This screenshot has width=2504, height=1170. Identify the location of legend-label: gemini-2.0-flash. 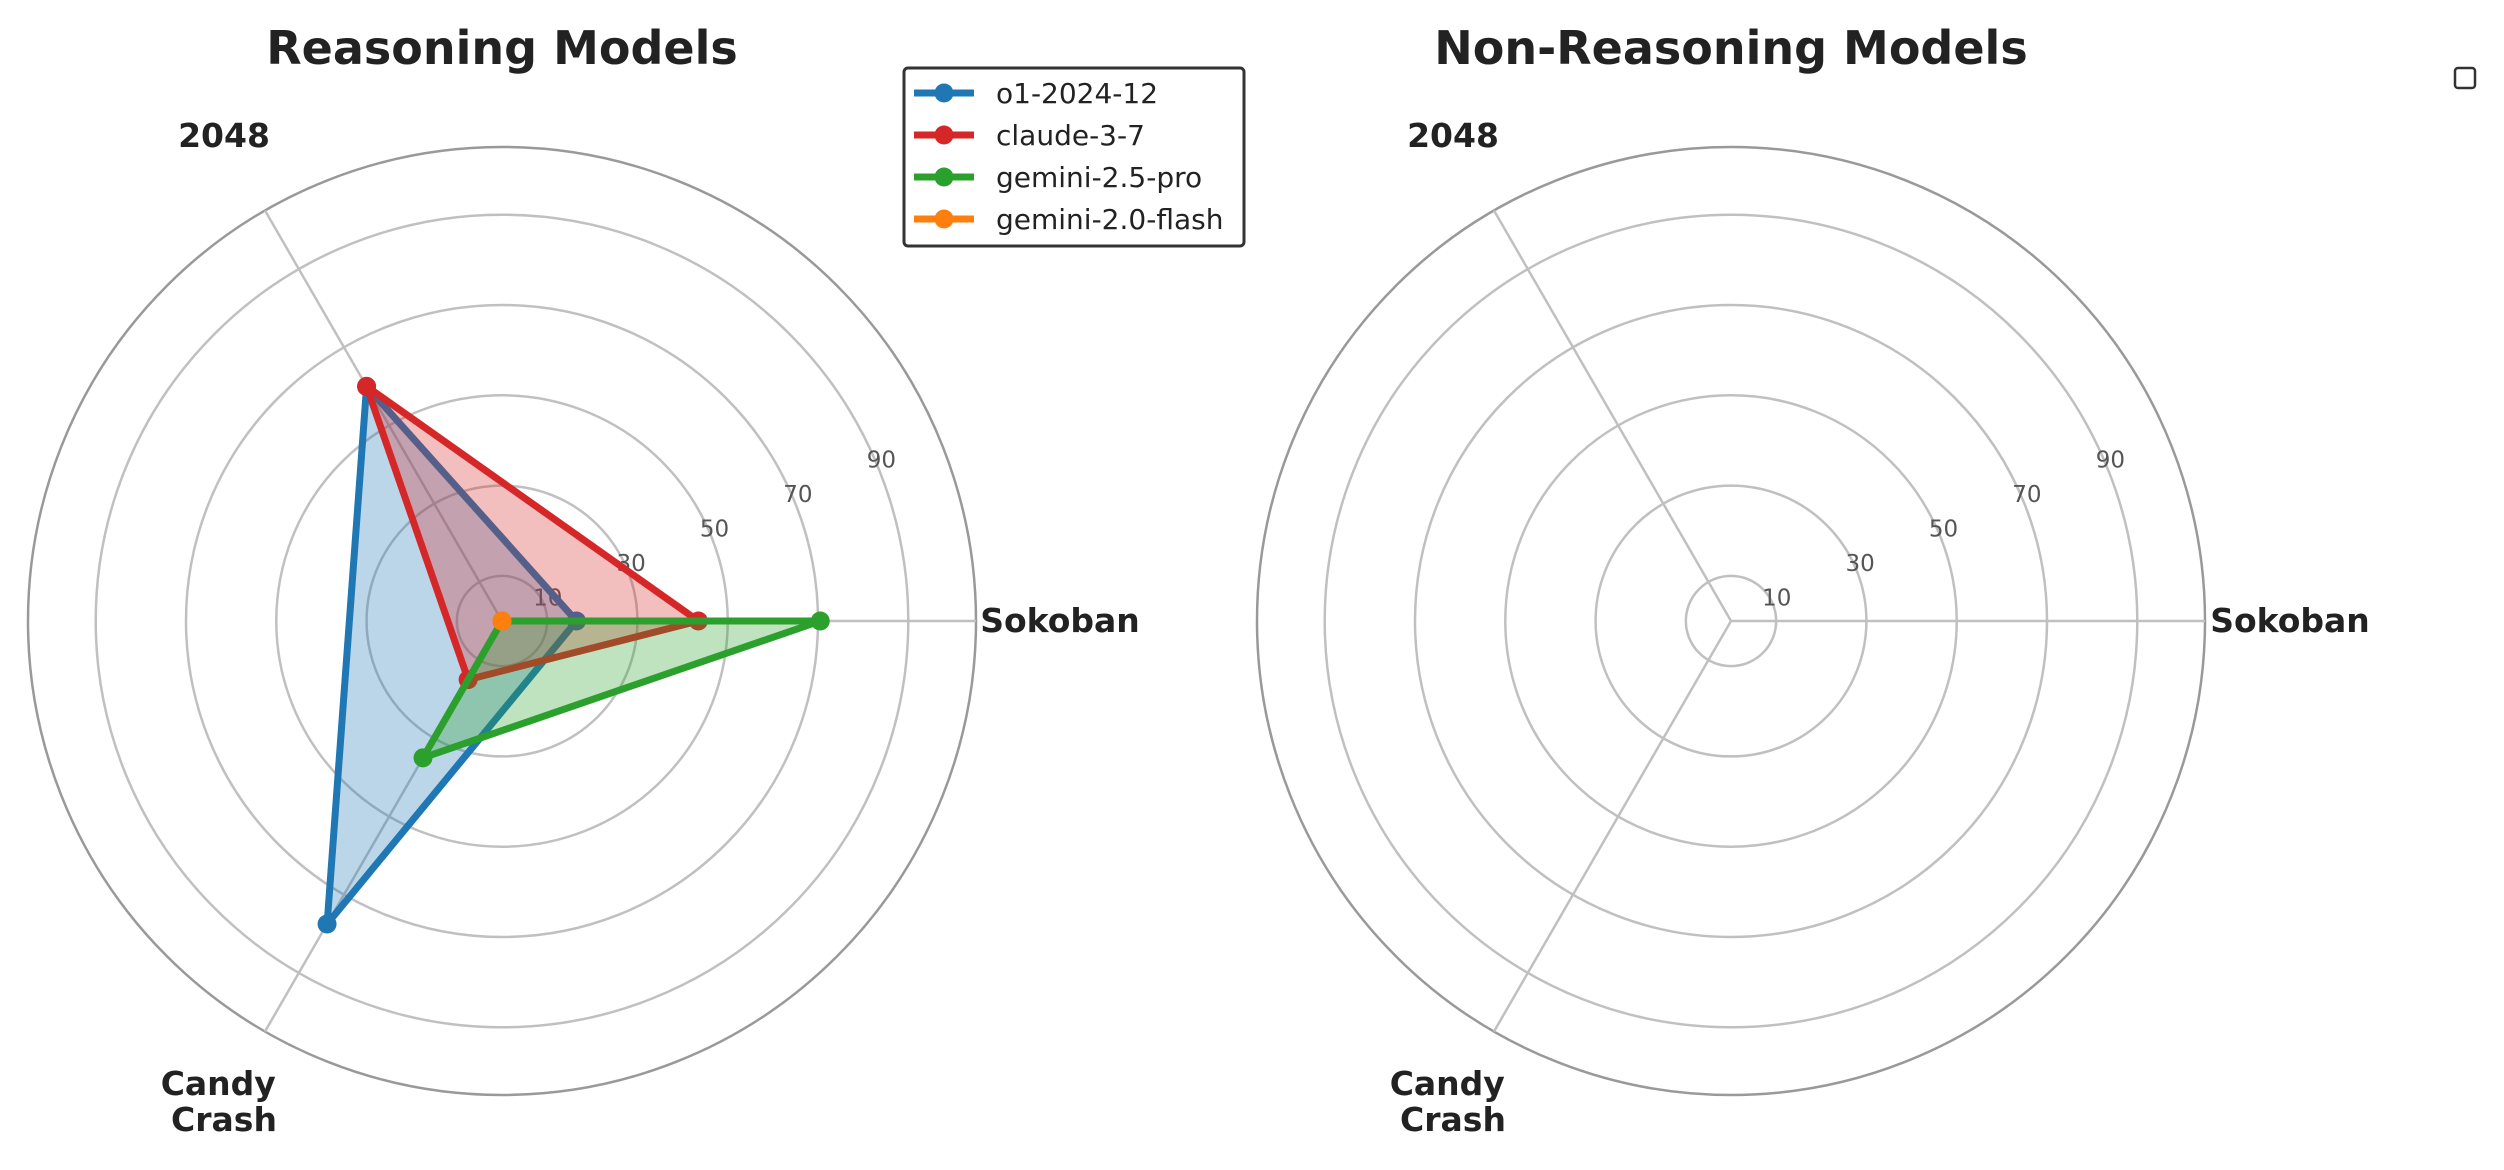
(1109, 219).